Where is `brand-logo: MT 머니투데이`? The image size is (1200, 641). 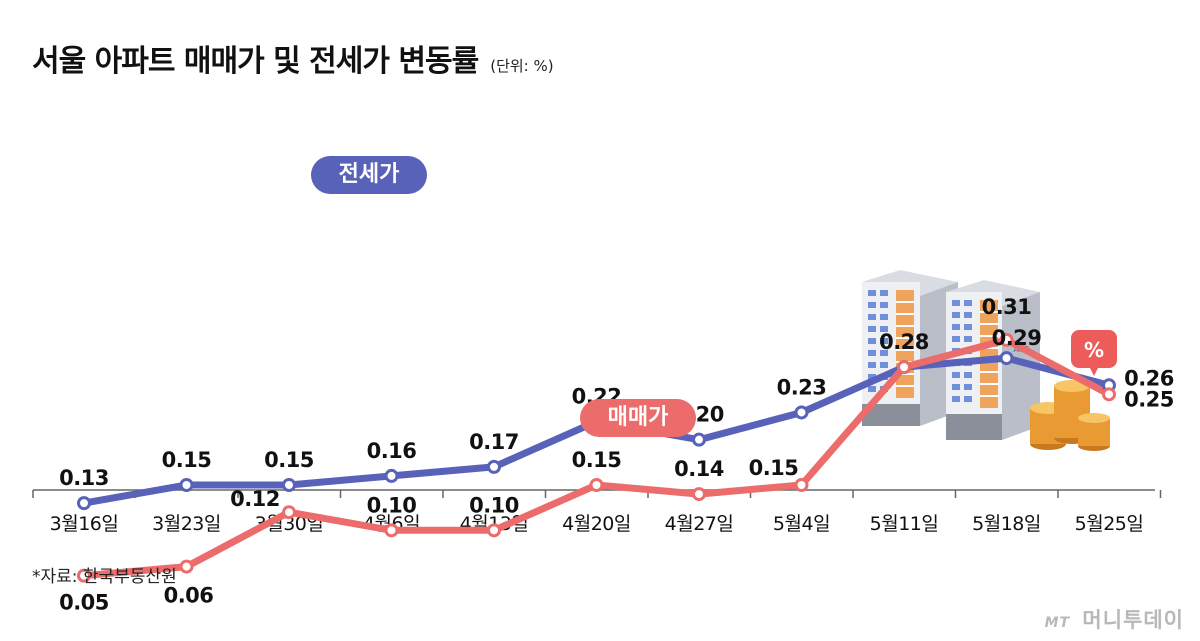 brand-logo: MT 머니투데이 is located at coordinates (1114, 619).